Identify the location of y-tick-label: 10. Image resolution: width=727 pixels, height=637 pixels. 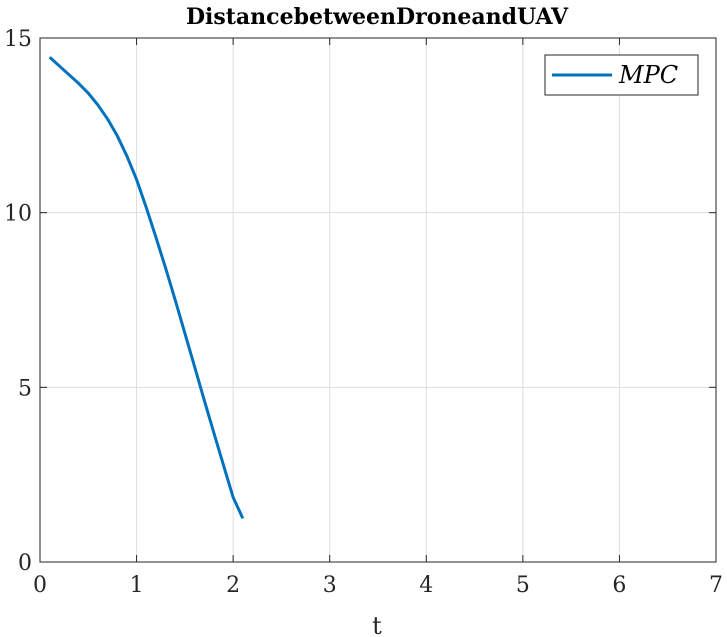
(18, 214).